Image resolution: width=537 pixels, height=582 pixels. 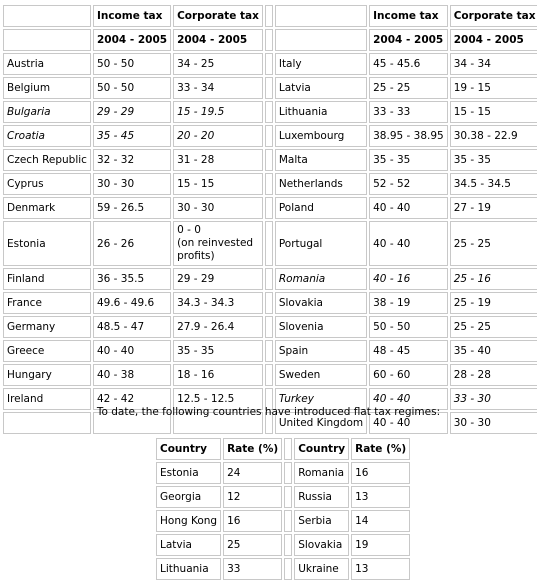 What do you see at coordinates (47, 327) in the screenshot?
I see `country-cell: Germany` at bounding box center [47, 327].